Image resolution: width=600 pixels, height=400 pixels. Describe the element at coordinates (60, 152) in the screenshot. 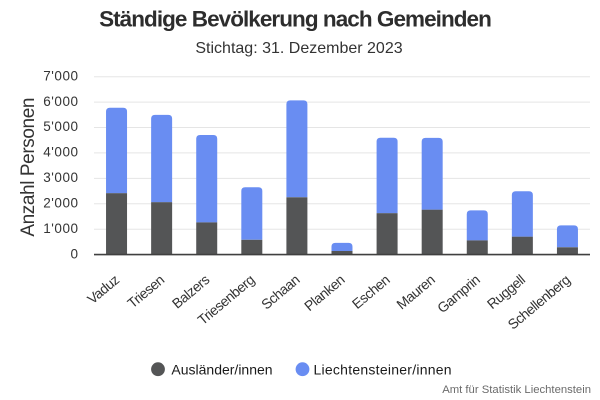

I see `svg-text: 4'000` at that location.